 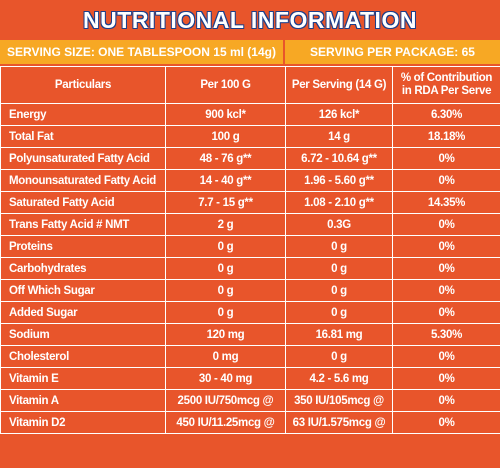 I want to click on table-cell: 16.81 mg, so click(x=339, y=334).